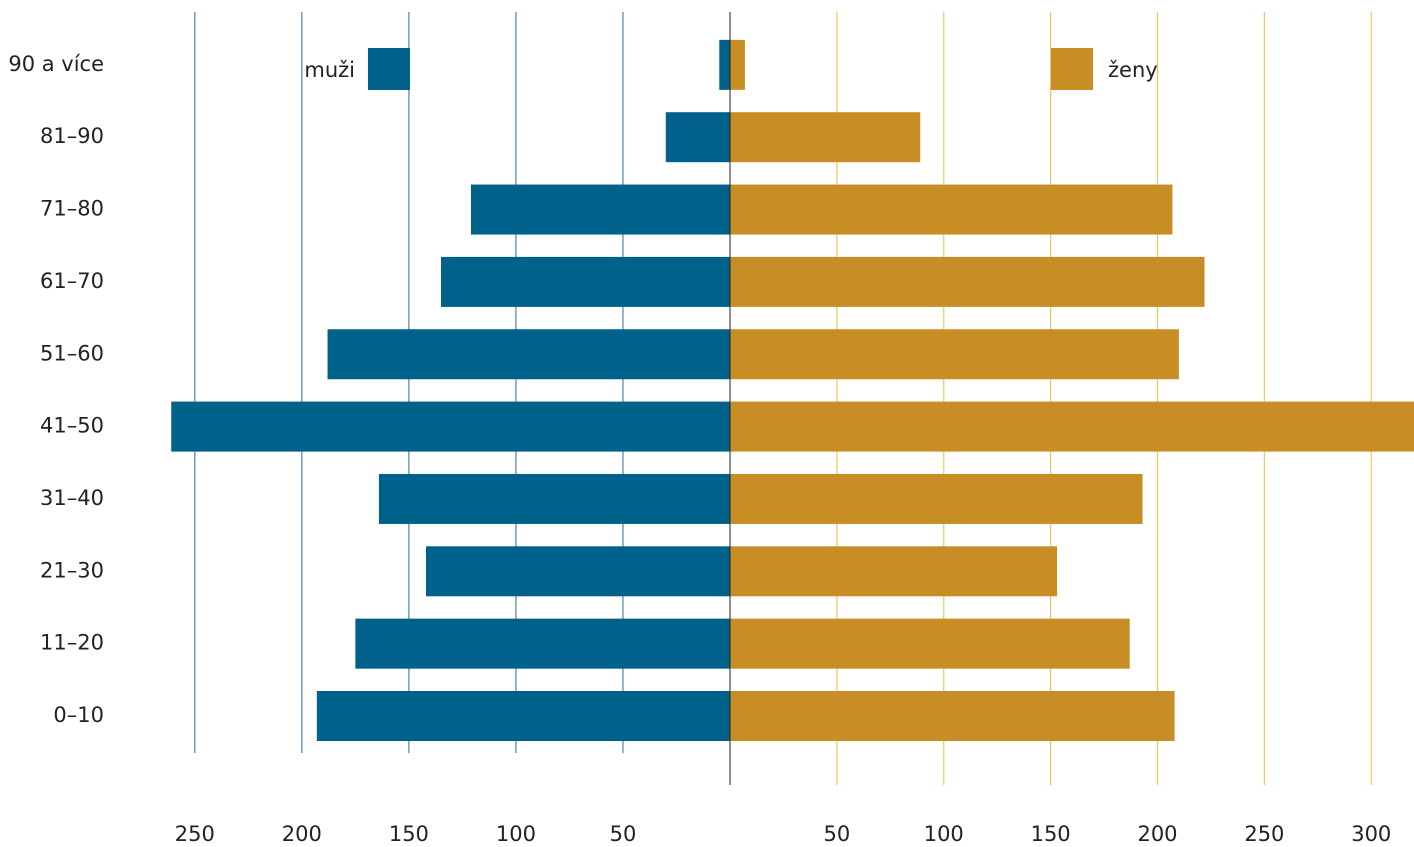  Describe the element at coordinates (78, 715) in the screenshot. I see `y-tick-label: 0–10` at that location.